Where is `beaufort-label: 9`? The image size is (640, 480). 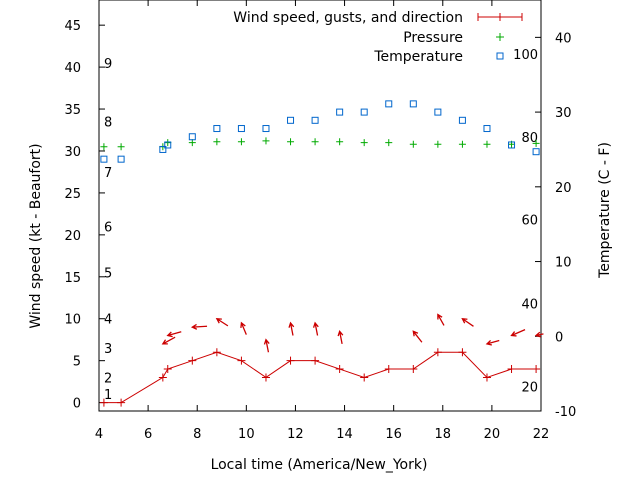
beaufort-label: 9 is located at coordinates (108, 64).